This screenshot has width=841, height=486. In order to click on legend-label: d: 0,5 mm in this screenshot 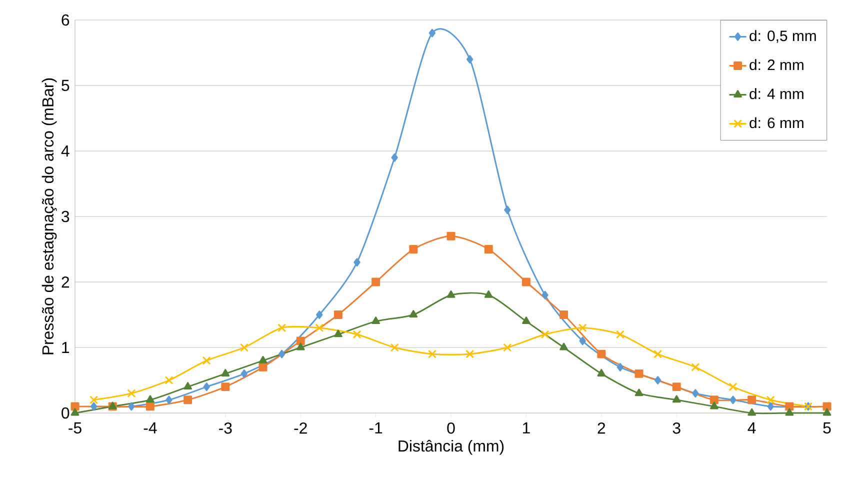, I will do `click(783, 36)`.